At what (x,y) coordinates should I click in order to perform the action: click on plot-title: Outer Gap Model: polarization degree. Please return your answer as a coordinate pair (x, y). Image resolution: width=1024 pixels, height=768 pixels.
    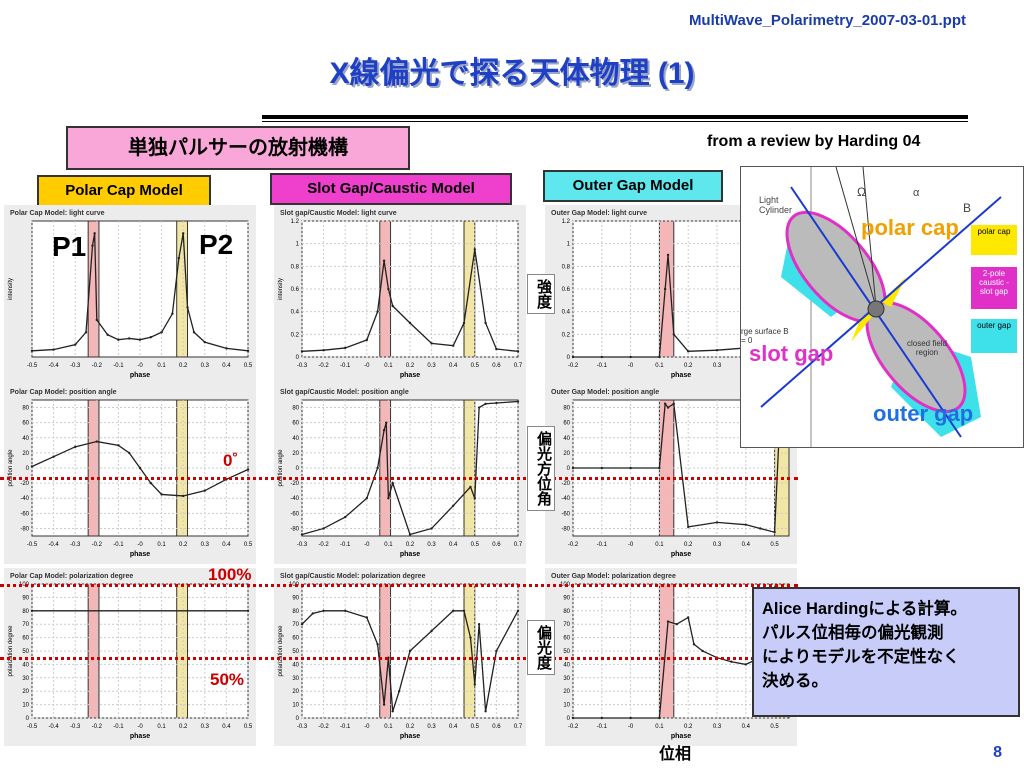
    Looking at the image, I should click on (613, 576).